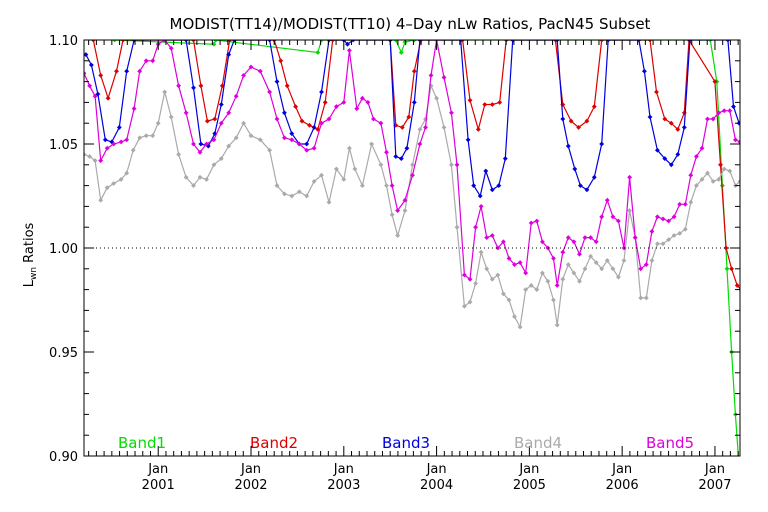 The height and width of the screenshot is (512, 768). Describe the element at coordinates (63, 457) in the screenshot. I see `y-tick-label: 0.90` at that location.